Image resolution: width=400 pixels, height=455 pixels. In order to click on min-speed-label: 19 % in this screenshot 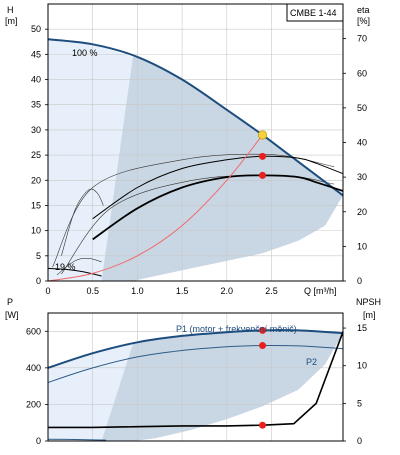, I will do `click(65, 267)`.